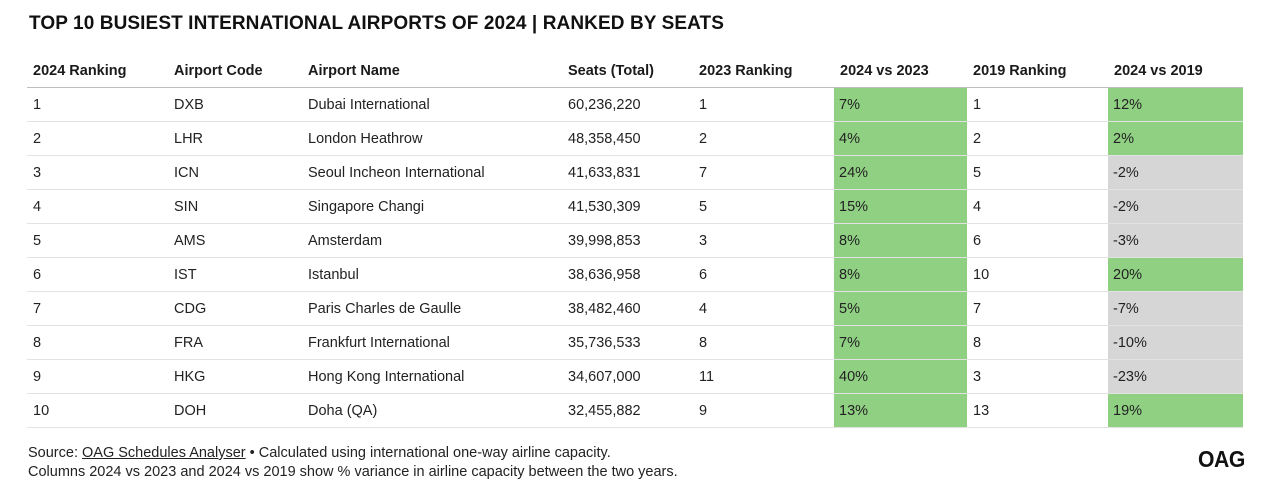 The height and width of the screenshot is (496, 1275). Describe the element at coordinates (1175, 308) in the screenshot. I see `cell-2024-vs-2019: -7%` at that location.